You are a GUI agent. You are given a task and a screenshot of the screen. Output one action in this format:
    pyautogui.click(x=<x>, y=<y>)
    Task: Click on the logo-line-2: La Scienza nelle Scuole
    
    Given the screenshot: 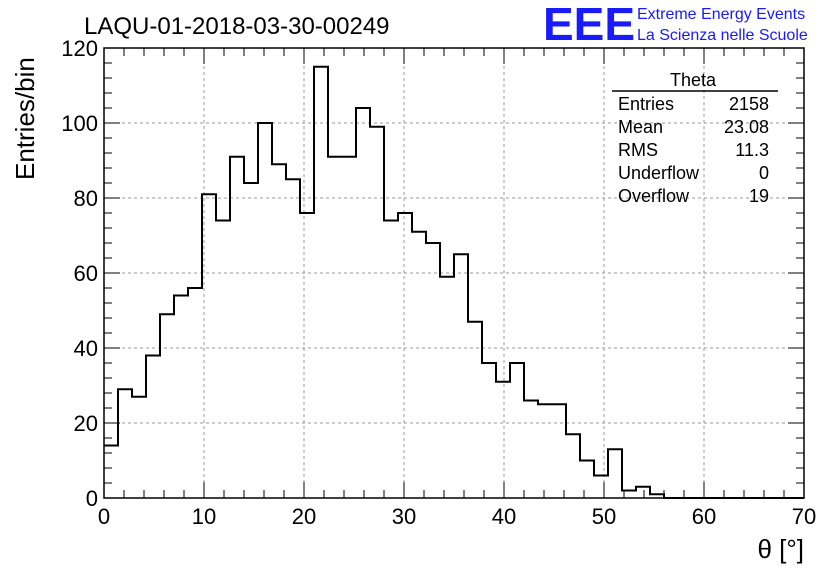 What is the action you would take?
    pyautogui.click(x=722, y=35)
    